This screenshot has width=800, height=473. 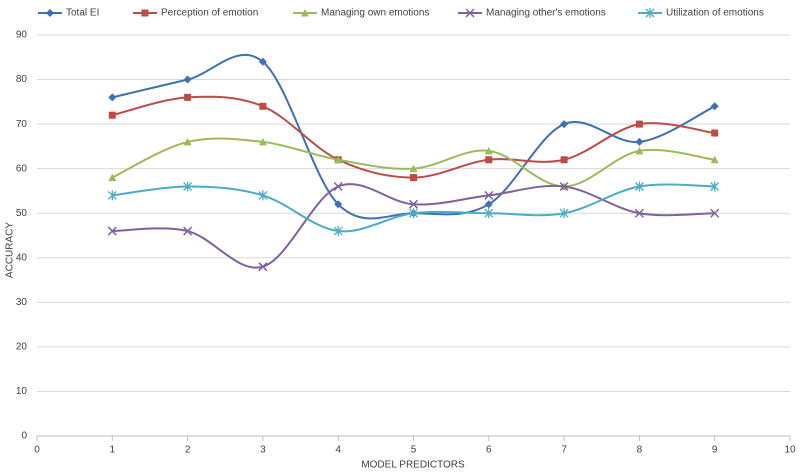 I want to click on x-tick-label: 7, so click(x=564, y=450).